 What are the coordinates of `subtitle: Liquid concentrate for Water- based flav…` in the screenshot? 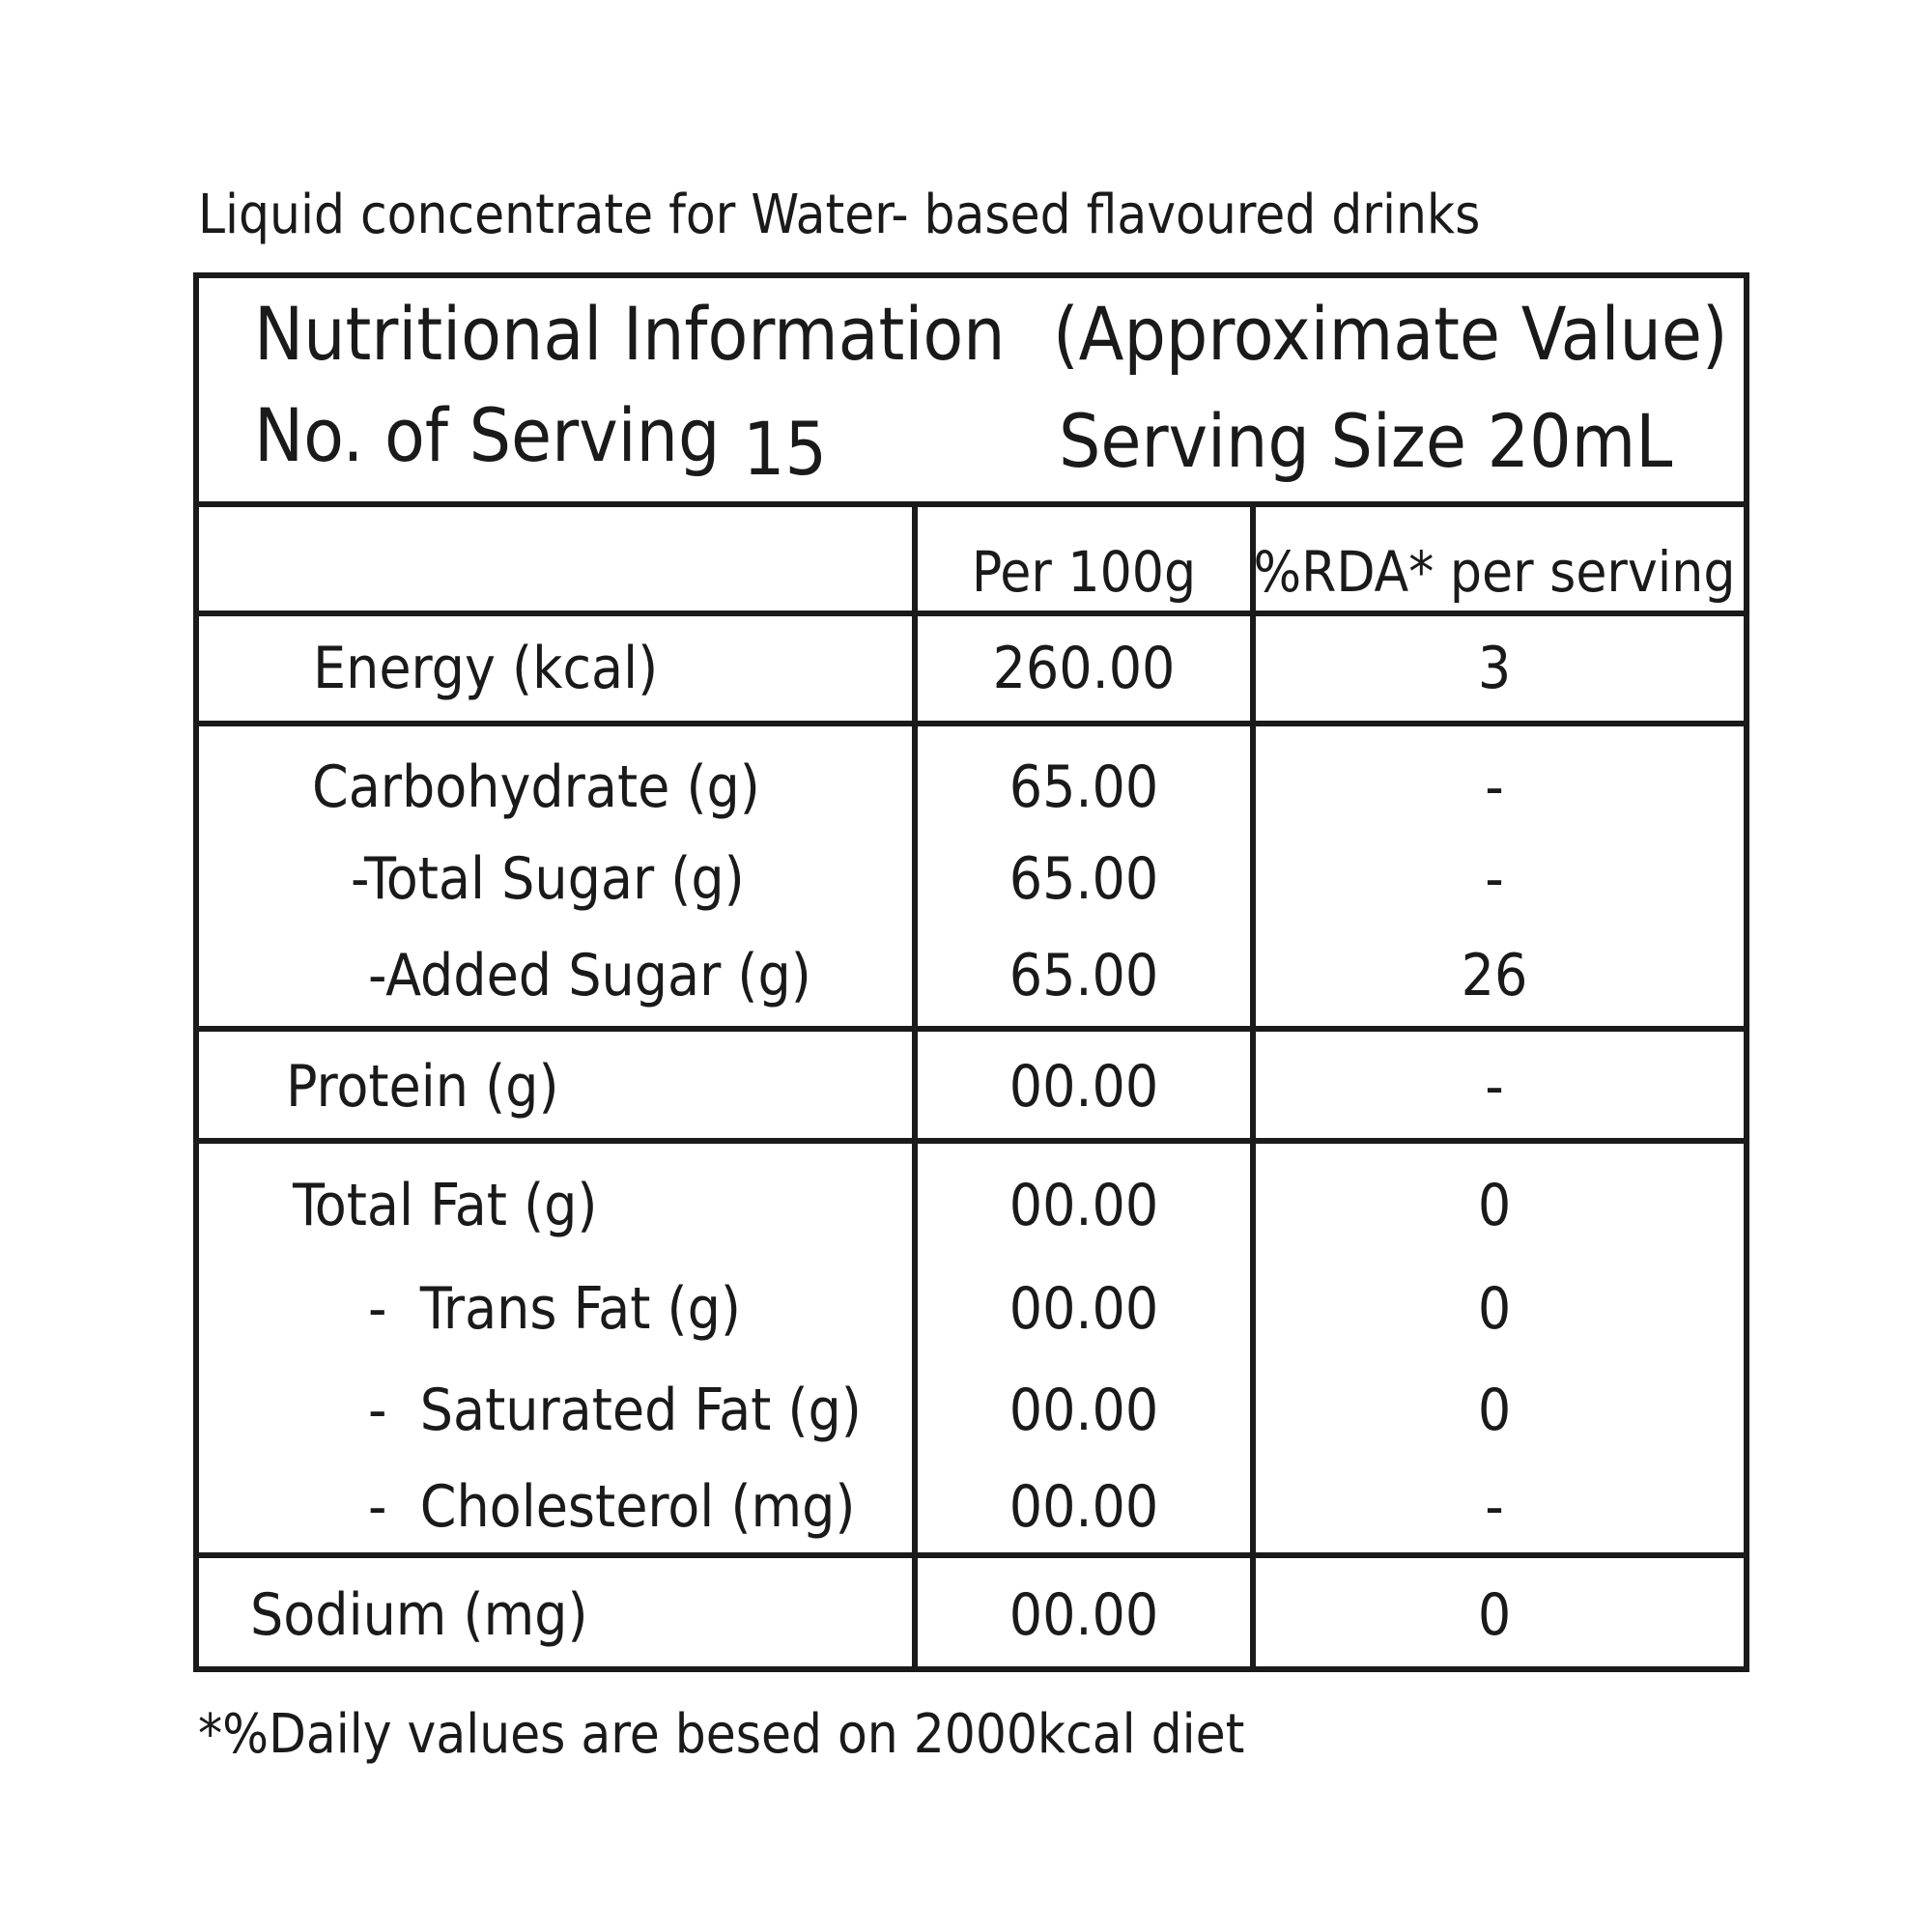 It's located at (839, 215).